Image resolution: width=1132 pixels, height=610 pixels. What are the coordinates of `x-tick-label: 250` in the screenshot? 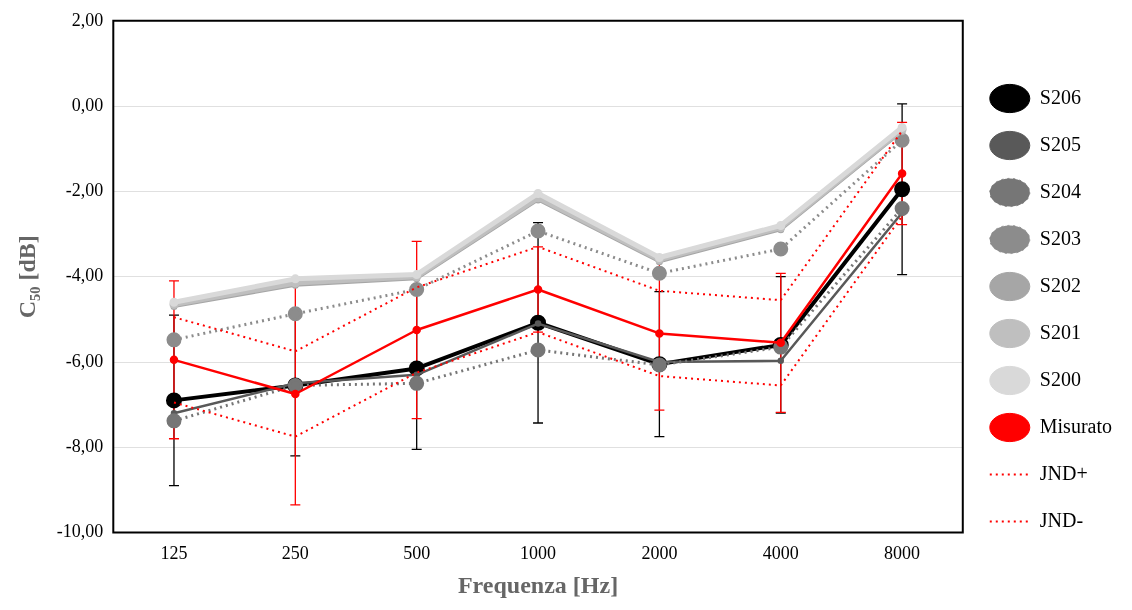 It's located at (295, 553).